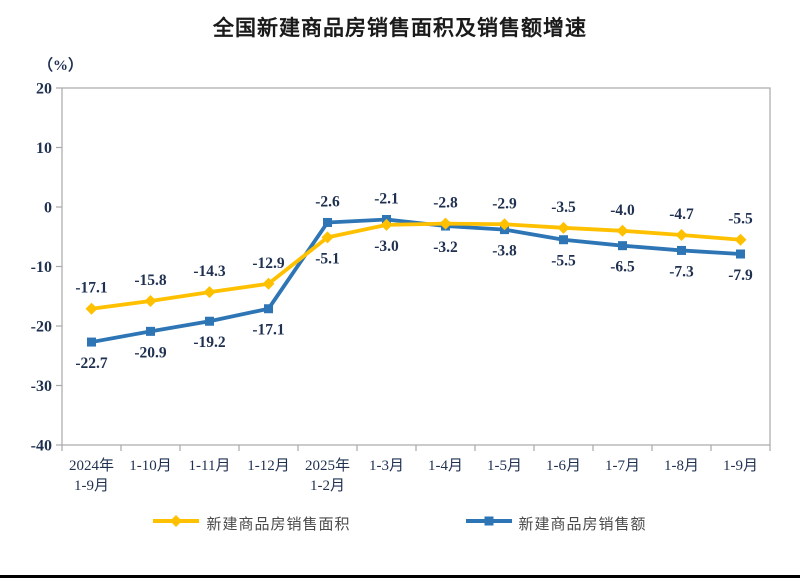 The width and height of the screenshot is (800, 581). I want to click on svg-text: -3.2, so click(445, 247).